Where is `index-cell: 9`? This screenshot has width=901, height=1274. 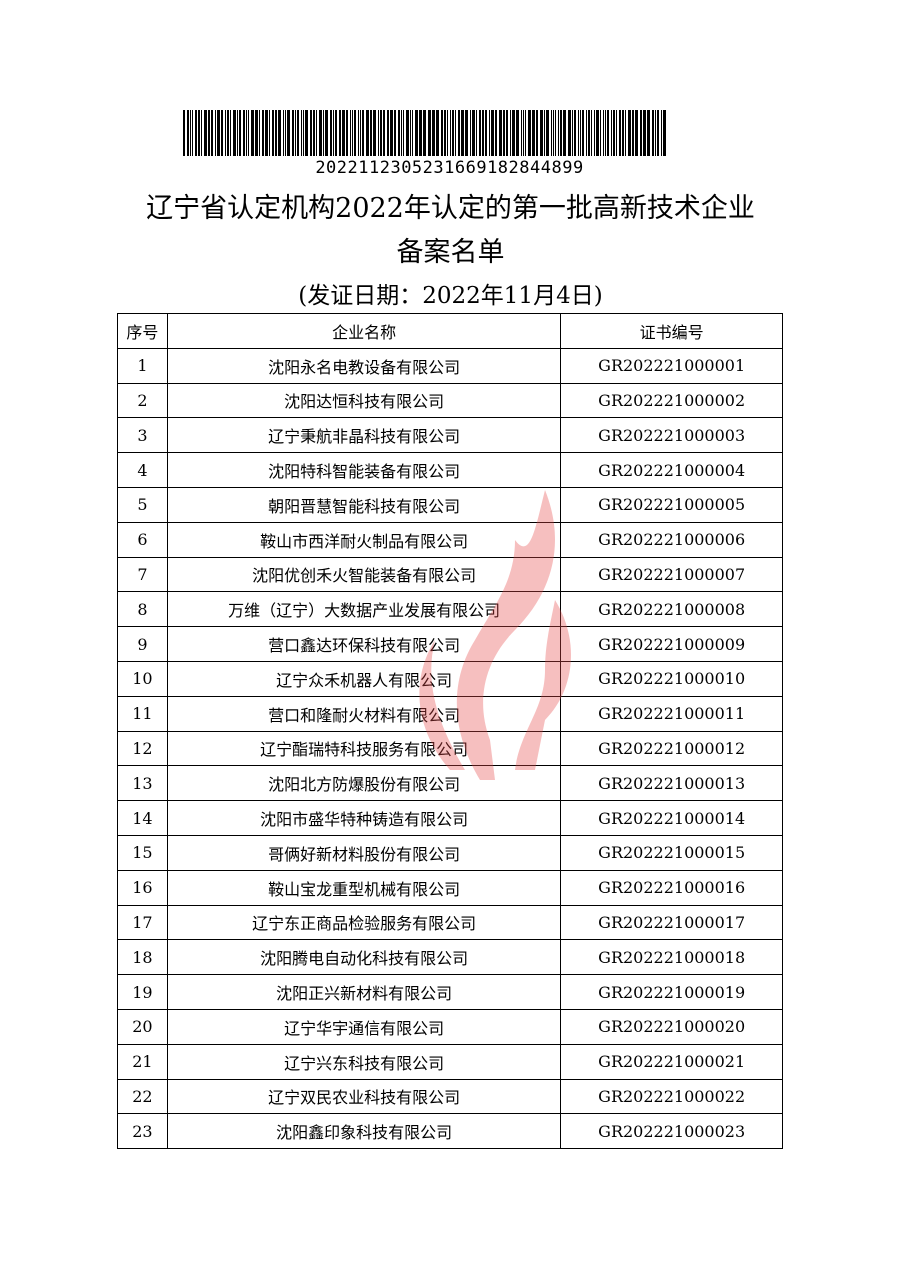 index-cell: 9 is located at coordinates (142, 644).